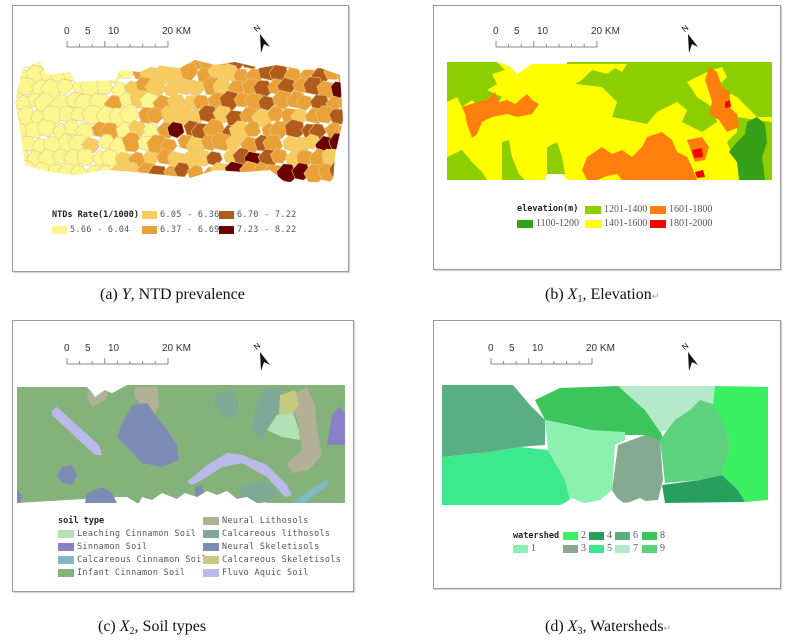 The height and width of the screenshot is (644, 790). I want to click on legend-label: Calcareous Skeletisols, so click(282, 560).